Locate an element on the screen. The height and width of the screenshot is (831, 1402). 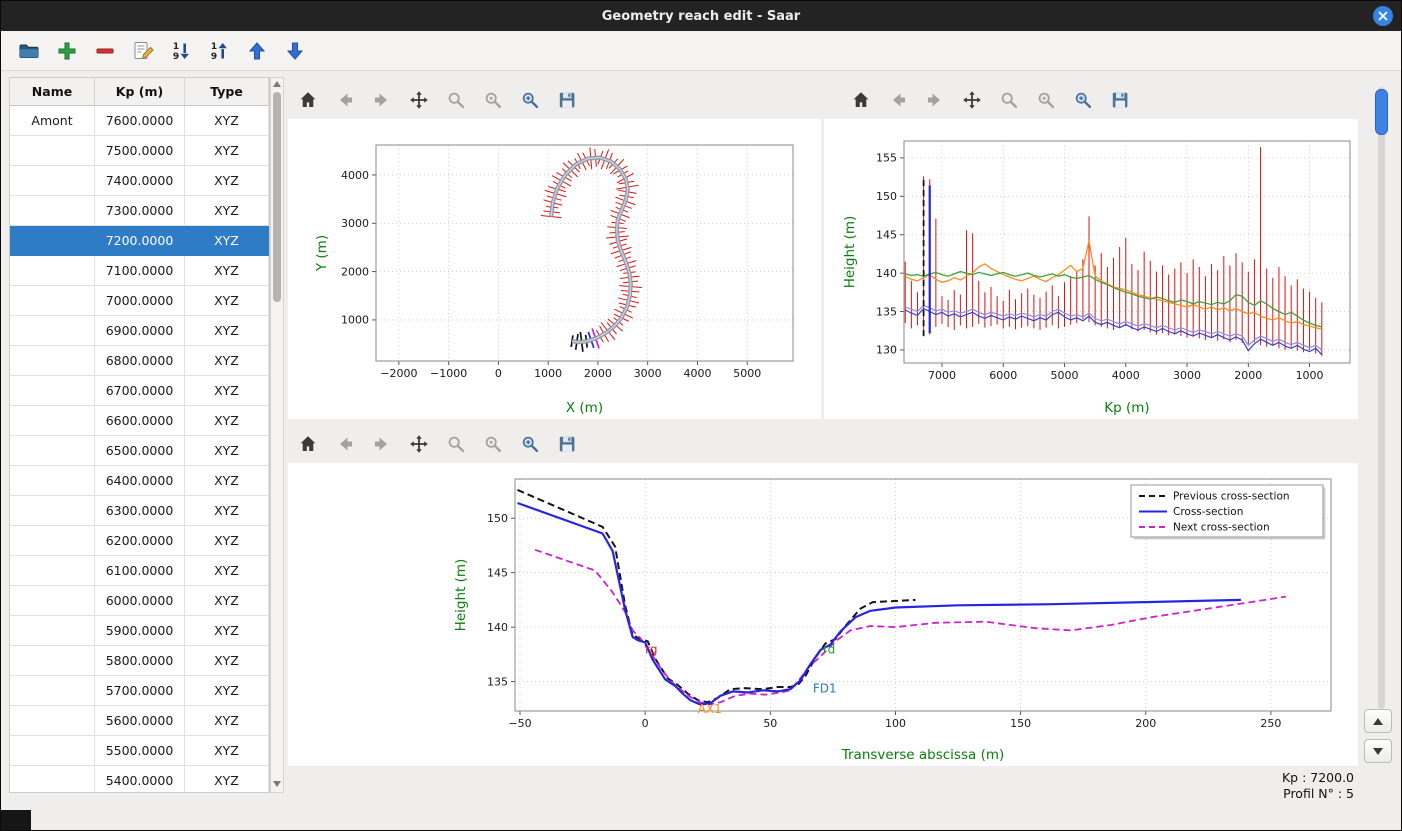
table-row: 7300.0000 XYZ is located at coordinates (139, 211).